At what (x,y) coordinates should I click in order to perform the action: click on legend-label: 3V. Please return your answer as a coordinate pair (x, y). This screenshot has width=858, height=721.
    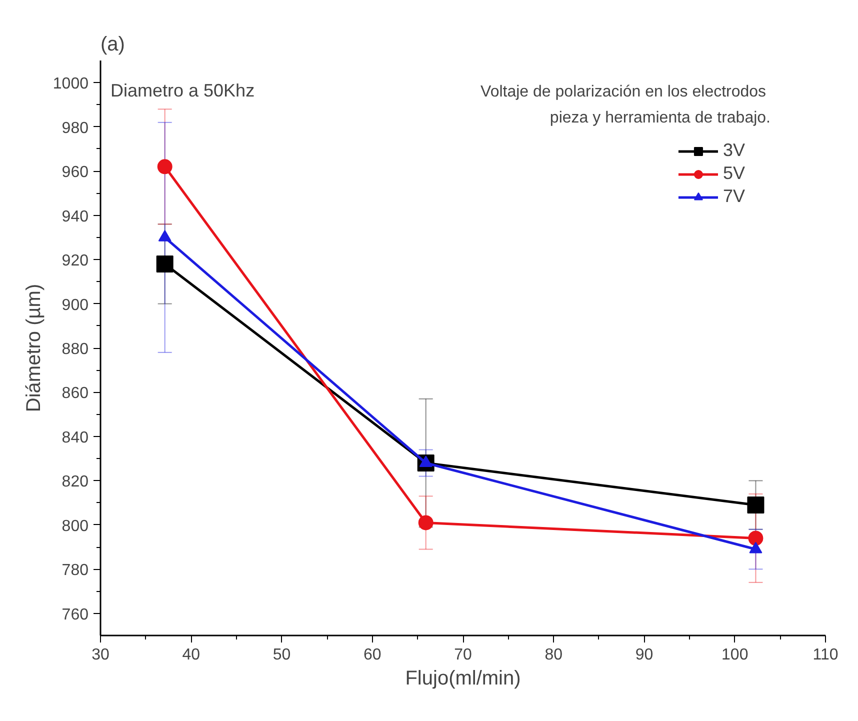
    Looking at the image, I should click on (733, 150).